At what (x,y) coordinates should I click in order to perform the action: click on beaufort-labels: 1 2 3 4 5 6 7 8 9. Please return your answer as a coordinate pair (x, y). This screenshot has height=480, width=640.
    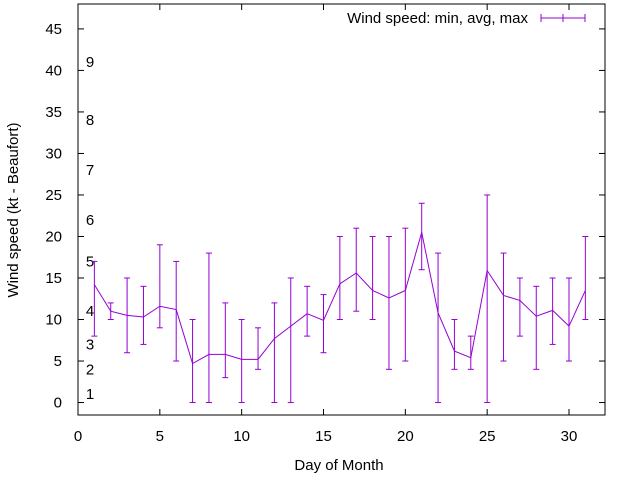
    Looking at the image, I should click on (90, 228).